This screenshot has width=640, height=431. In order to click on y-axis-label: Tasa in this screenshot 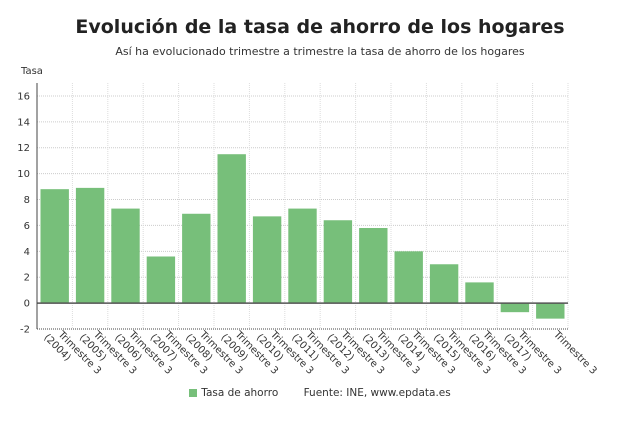, I will do `click(32, 71)`.